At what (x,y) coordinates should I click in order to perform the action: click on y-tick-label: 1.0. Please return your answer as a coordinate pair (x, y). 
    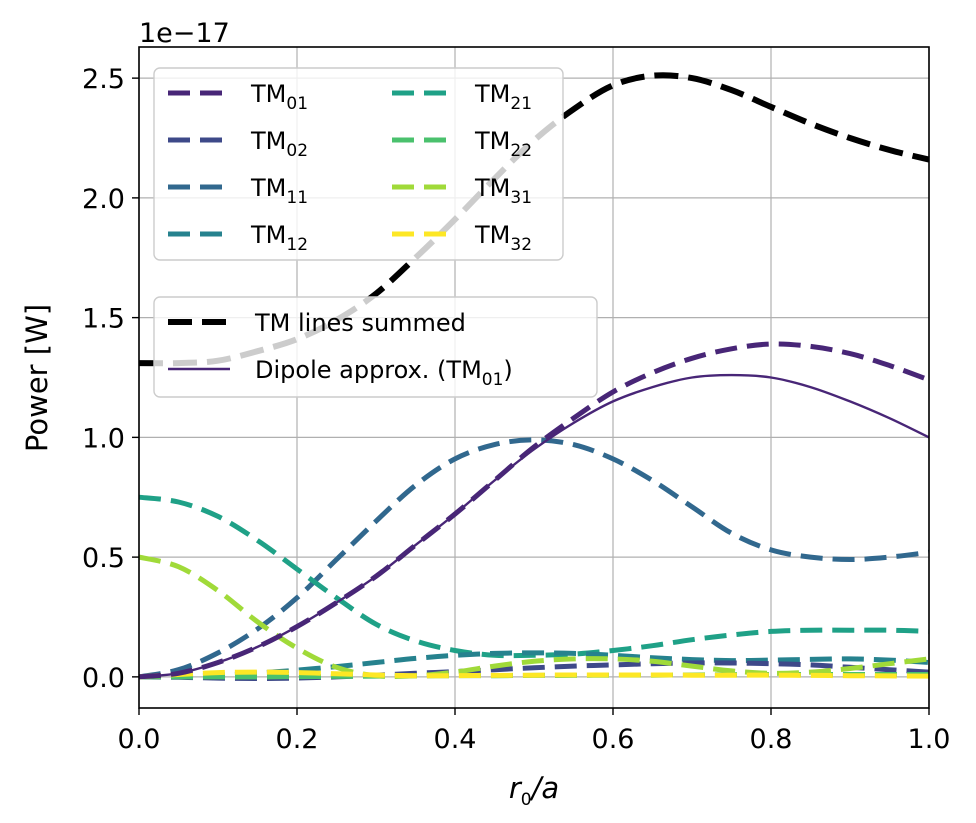
    Looking at the image, I should click on (103, 438).